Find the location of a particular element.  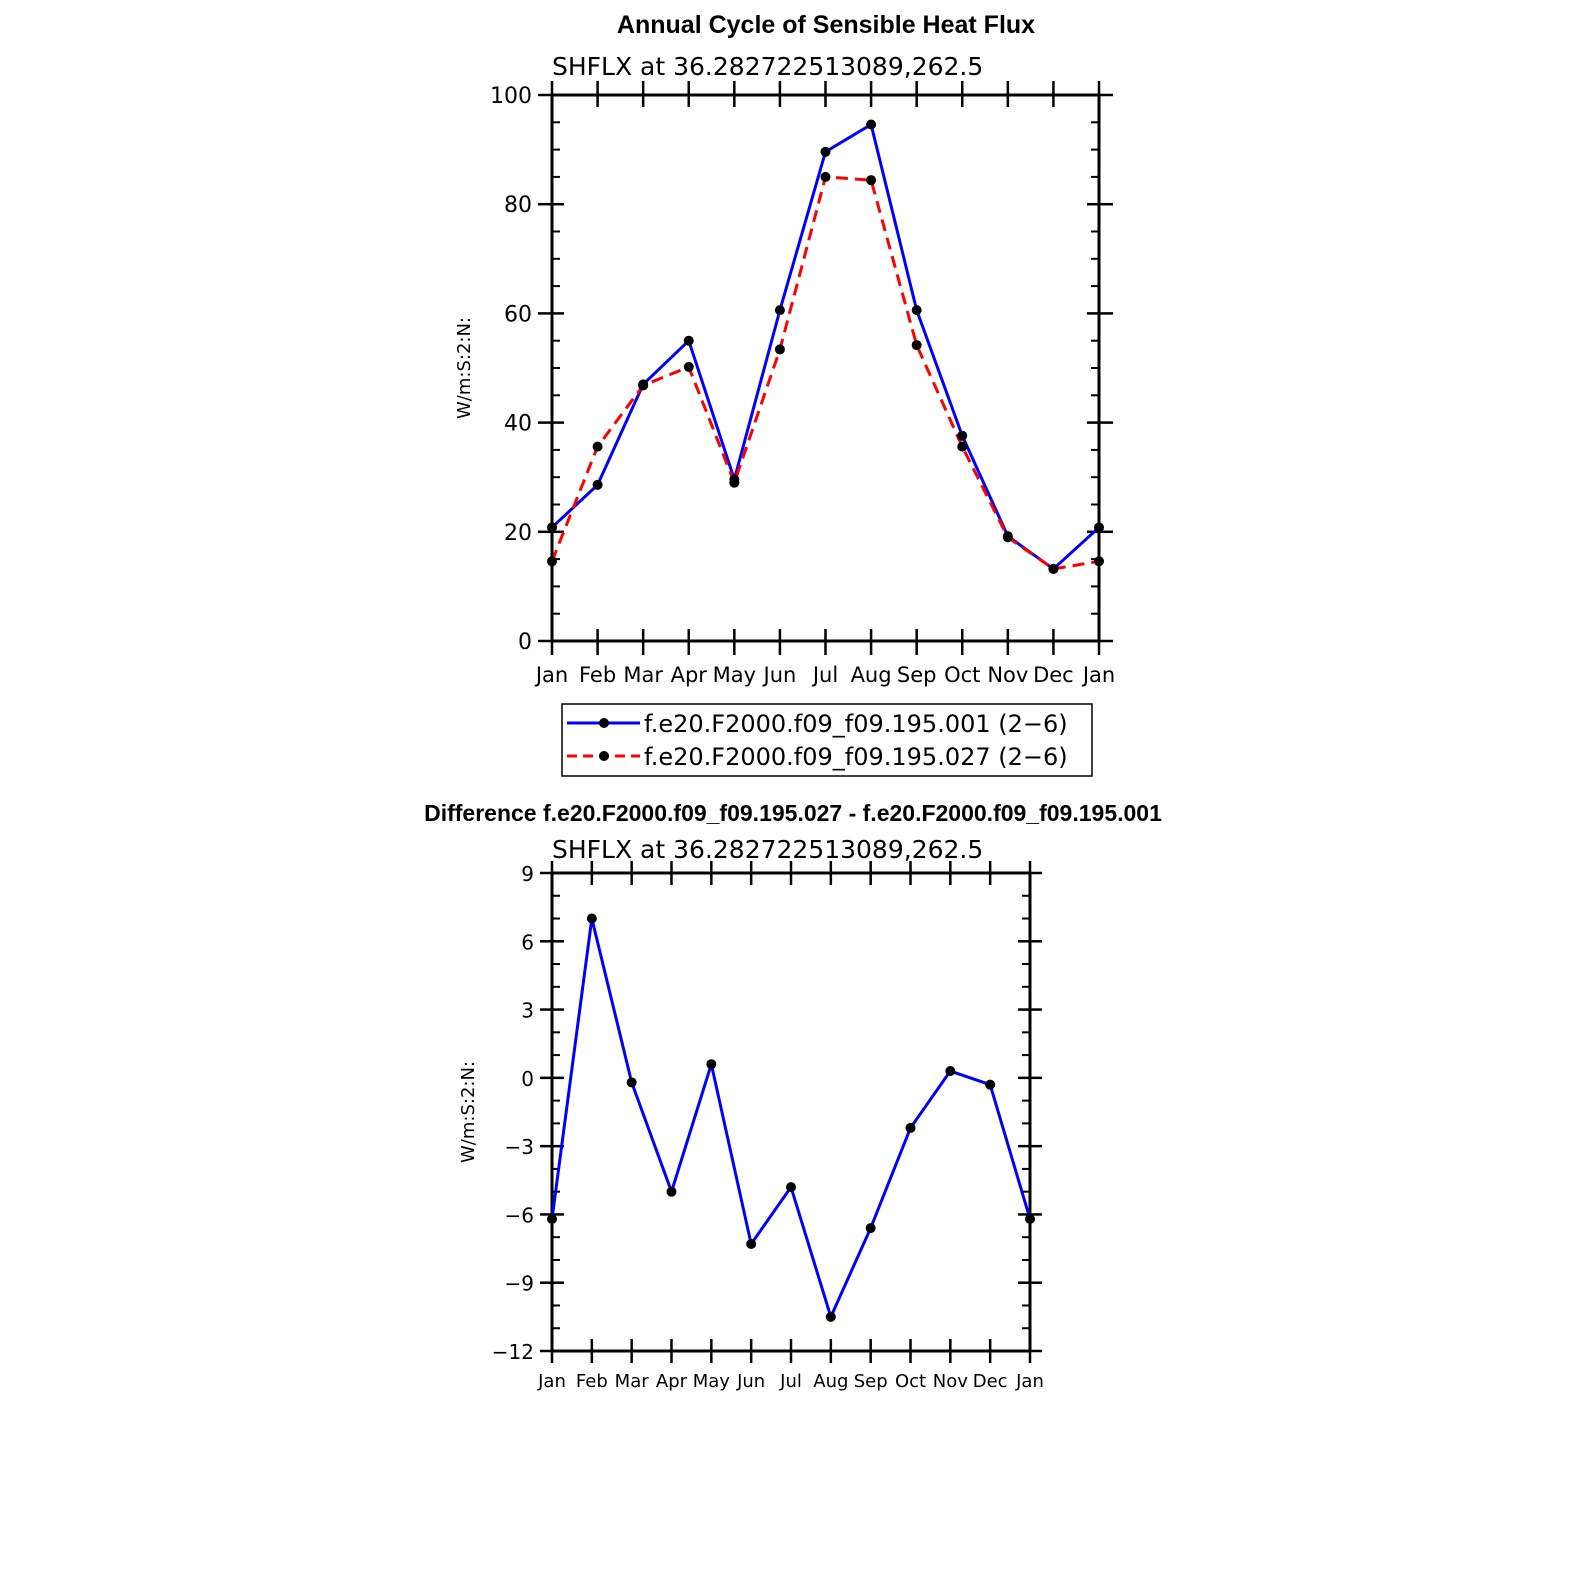

chart-2-series is located at coordinates (791, 1117).